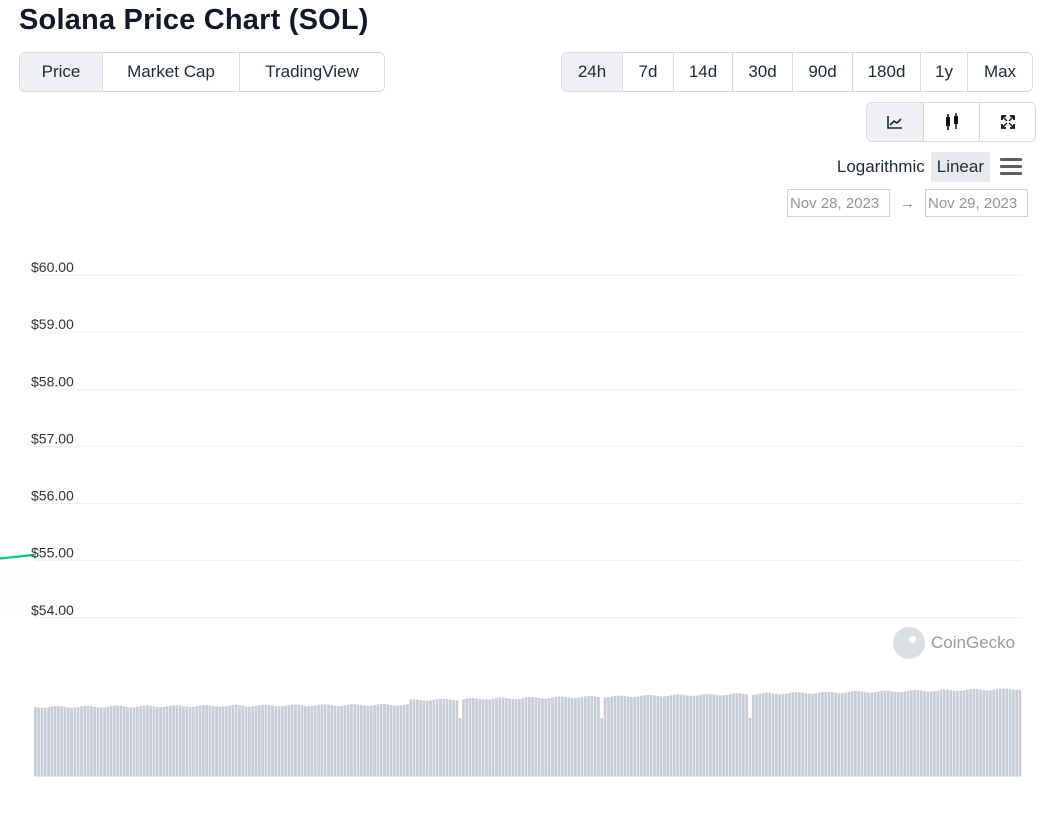 The width and height of the screenshot is (1057, 820). What do you see at coordinates (52, 267) in the screenshot?
I see `y-tick-label: $60.00` at bounding box center [52, 267].